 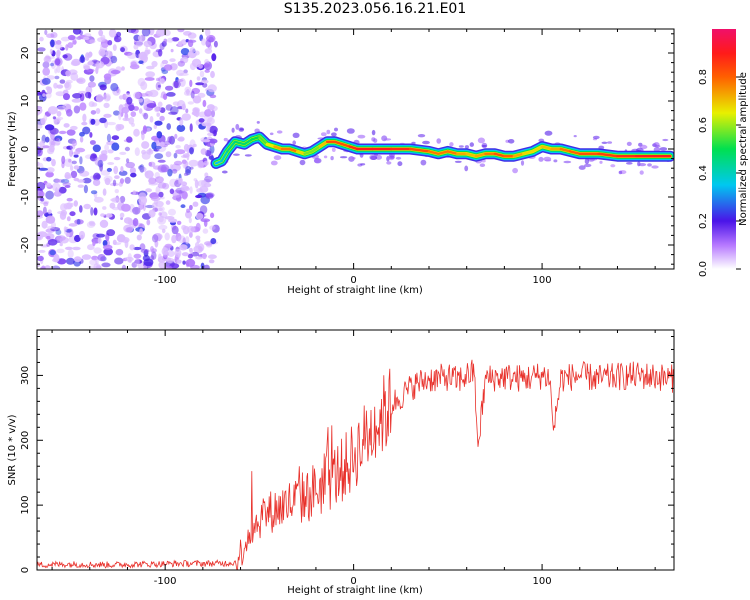 I want to click on y-tick-label: 0, so click(x=25, y=149).